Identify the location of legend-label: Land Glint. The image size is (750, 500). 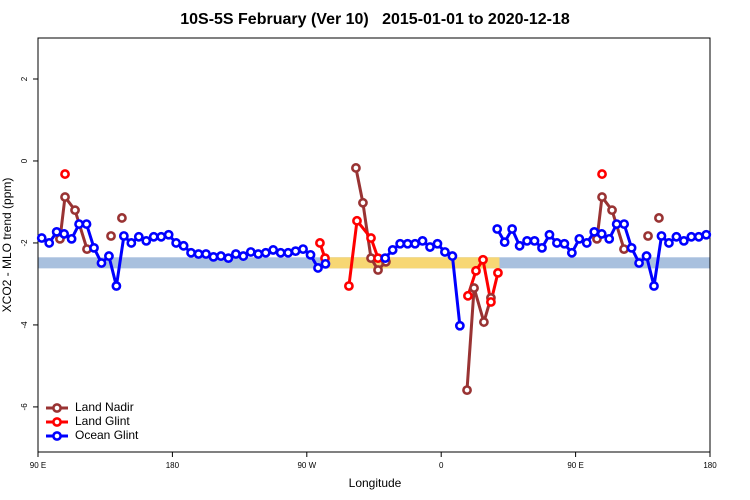
(102, 421).